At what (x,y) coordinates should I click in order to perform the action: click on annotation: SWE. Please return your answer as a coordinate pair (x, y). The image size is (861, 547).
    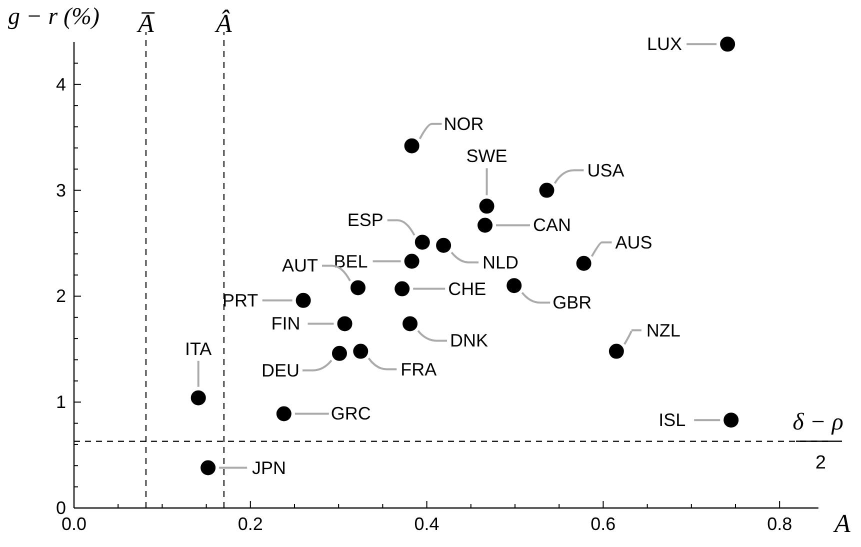
    Looking at the image, I should click on (487, 156).